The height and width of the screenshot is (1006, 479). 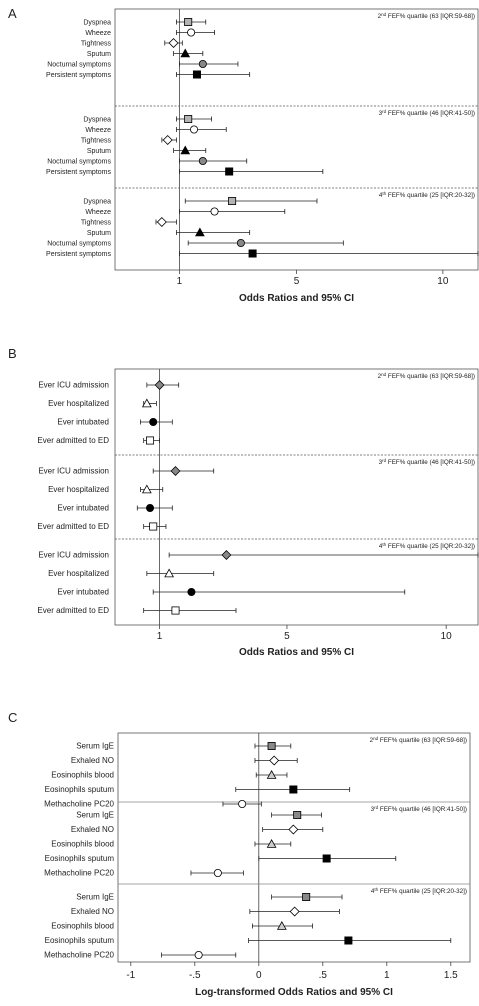 What do you see at coordinates (323, 975) in the screenshot?
I see `tick-label: .5` at bounding box center [323, 975].